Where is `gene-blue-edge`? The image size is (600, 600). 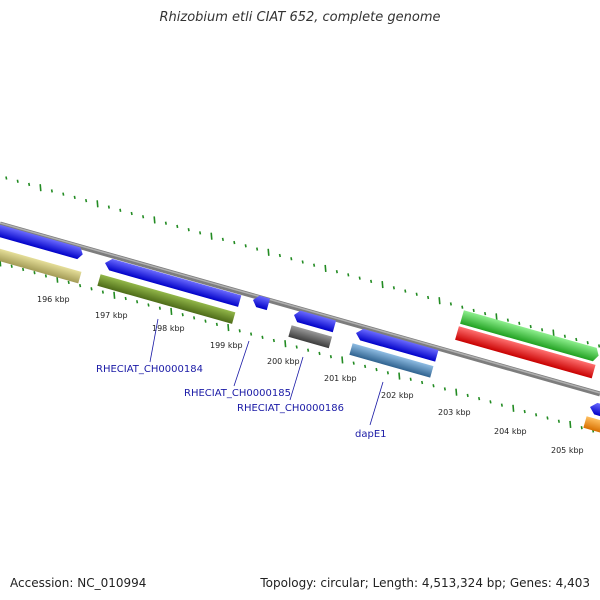
gene-blue-edge is located at coordinates (594, 410).